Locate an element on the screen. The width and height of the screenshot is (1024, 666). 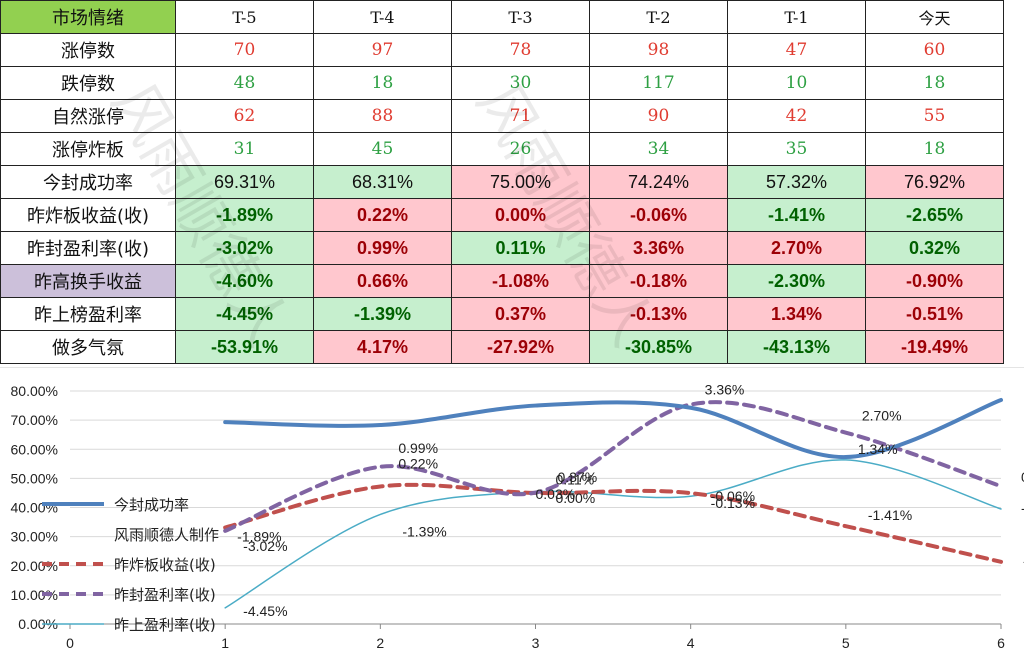
table-cell: 68.31% is located at coordinates (382, 182).